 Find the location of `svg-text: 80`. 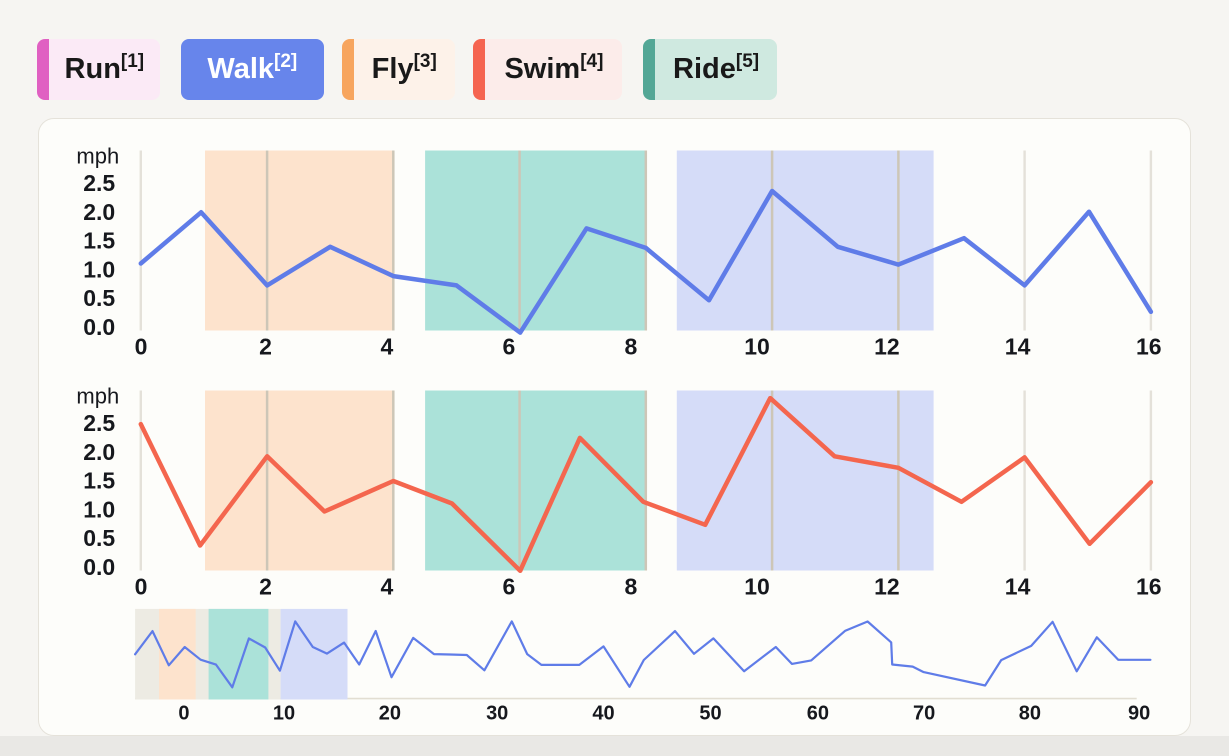

svg-text: 80 is located at coordinates (1030, 713).